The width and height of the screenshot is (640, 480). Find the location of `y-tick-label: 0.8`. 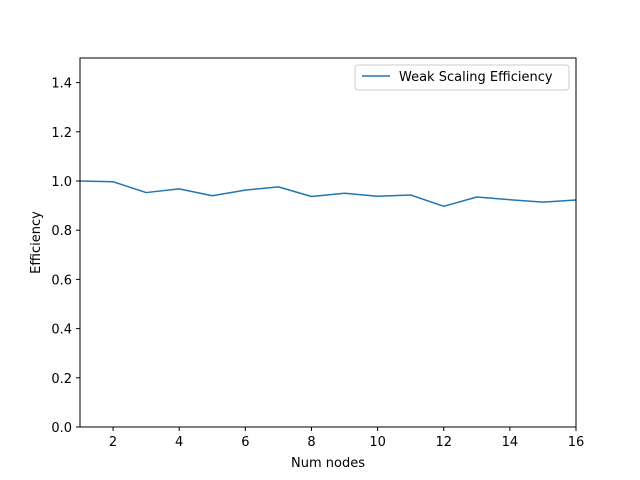

y-tick-label: 0.8 is located at coordinates (61, 231).